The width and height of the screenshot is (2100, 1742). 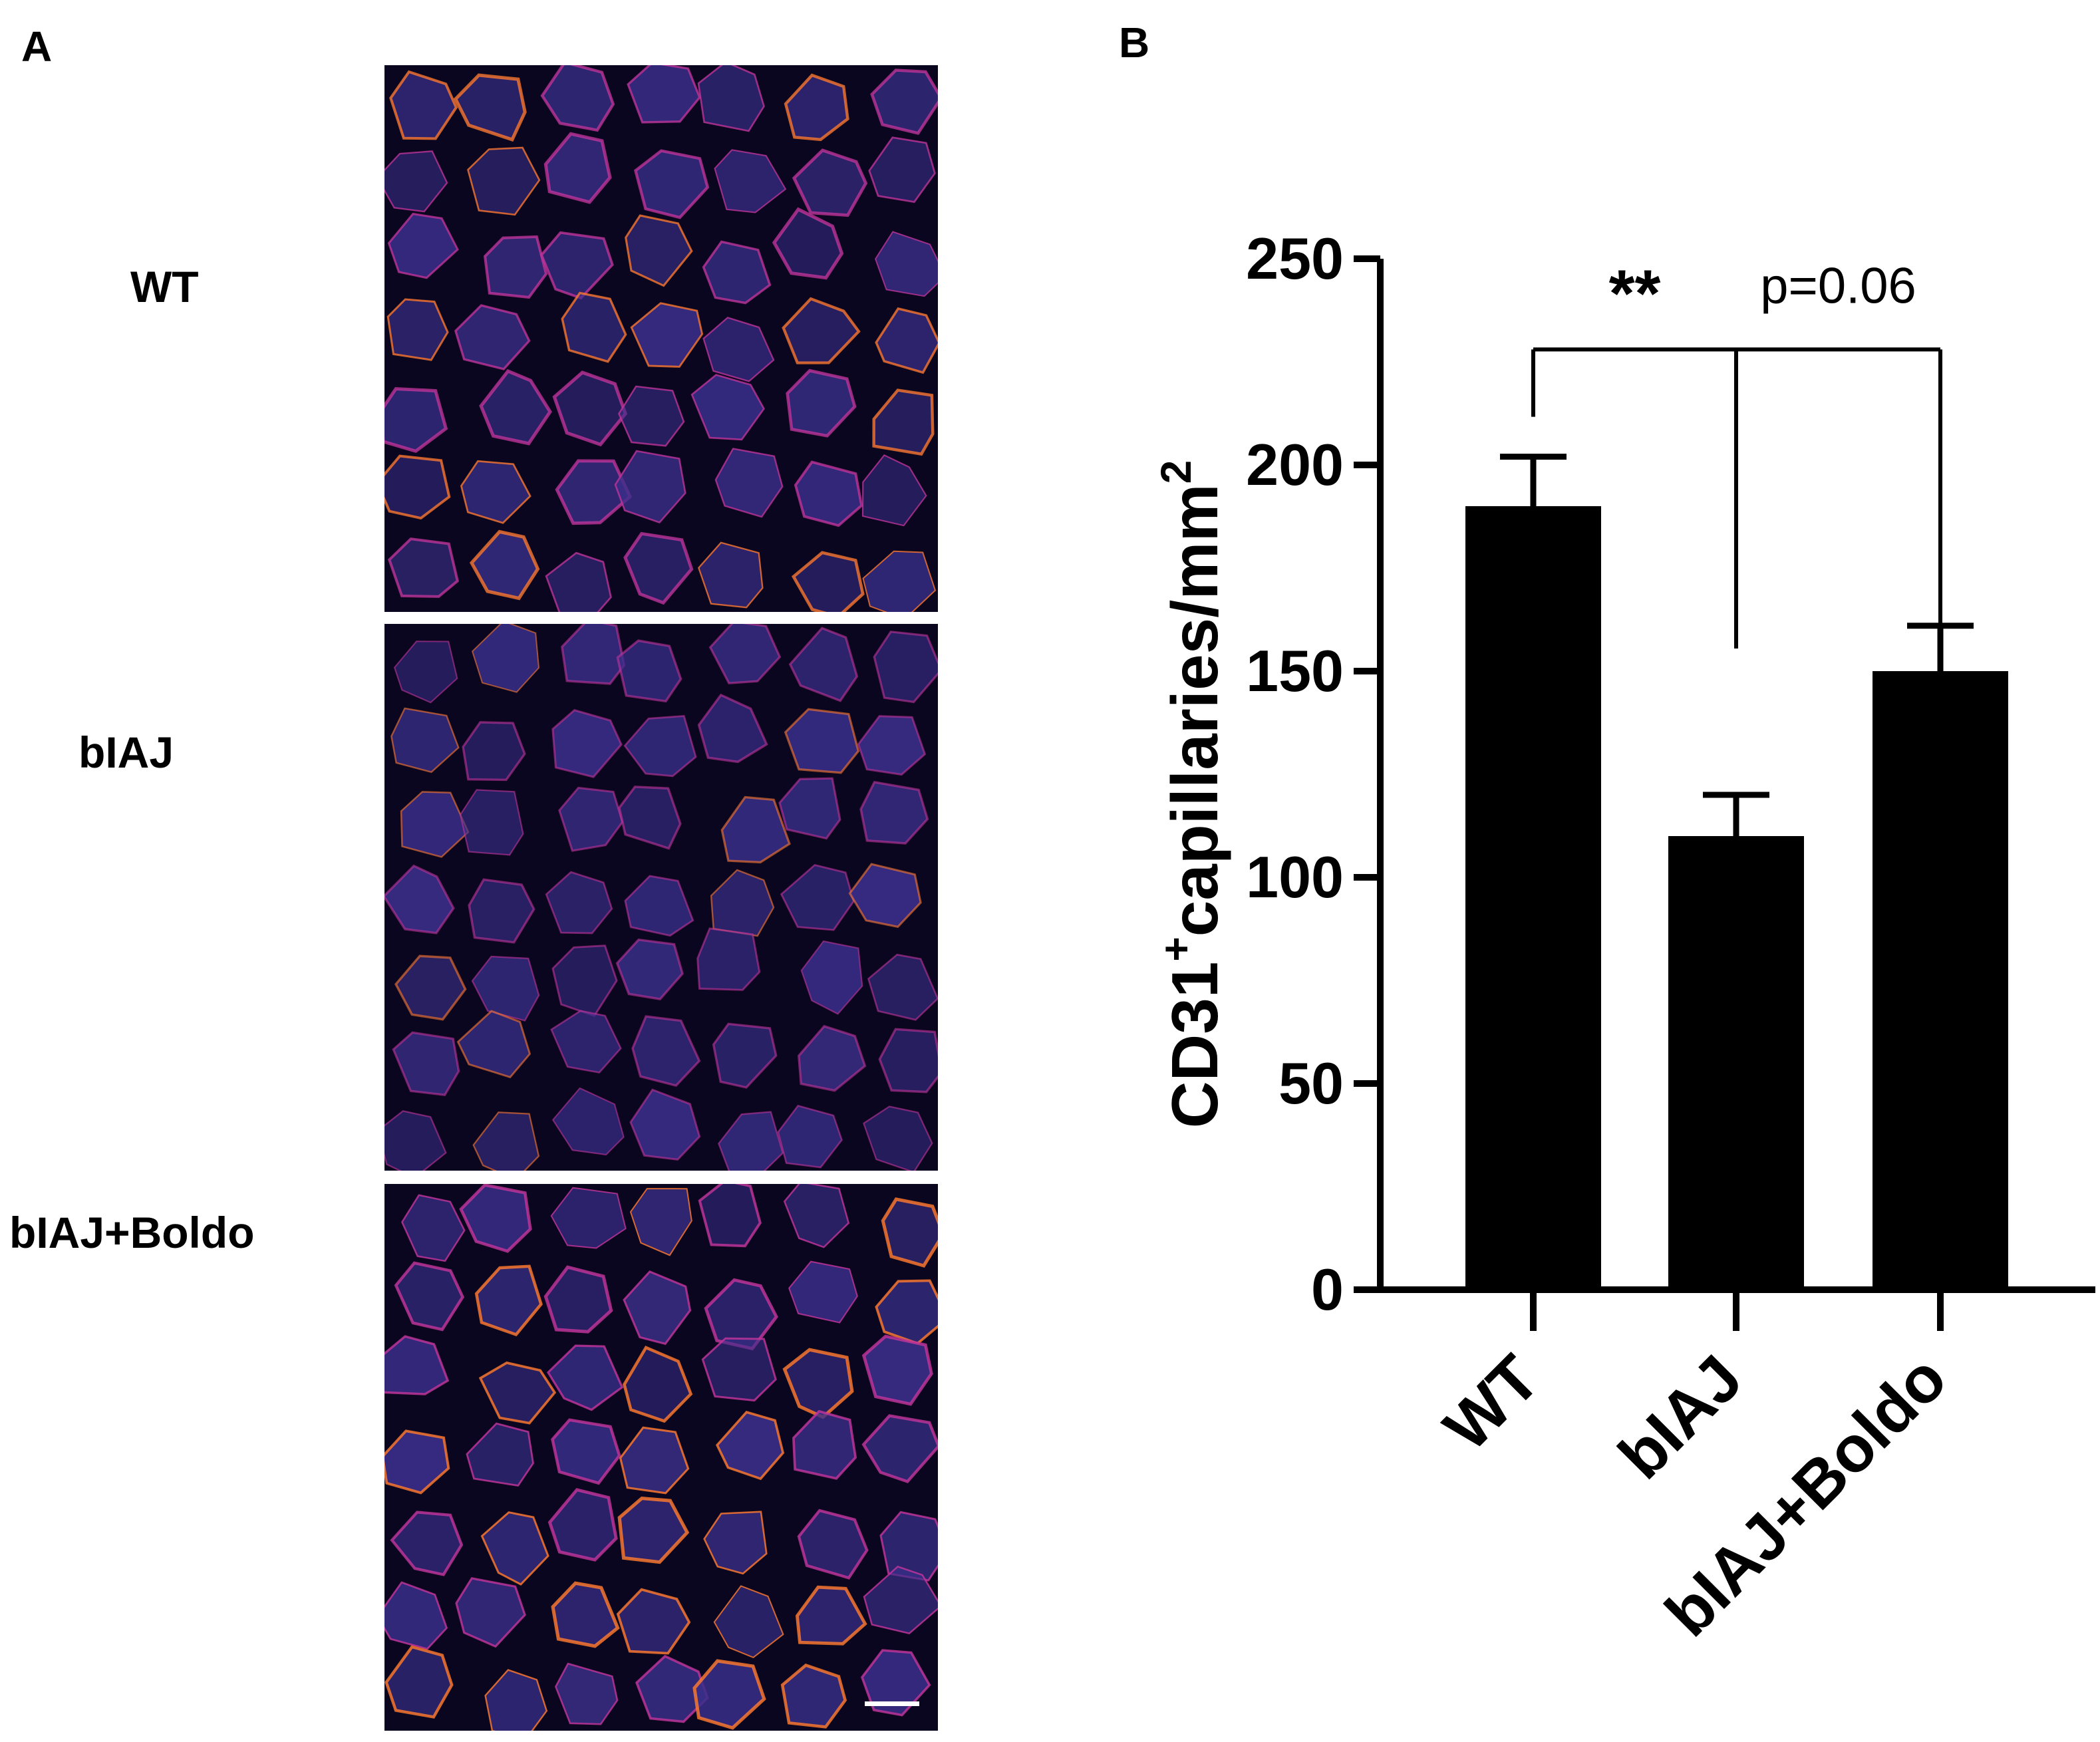 I want to click on x-category-label: WT, so click(x=1491, y=1403).